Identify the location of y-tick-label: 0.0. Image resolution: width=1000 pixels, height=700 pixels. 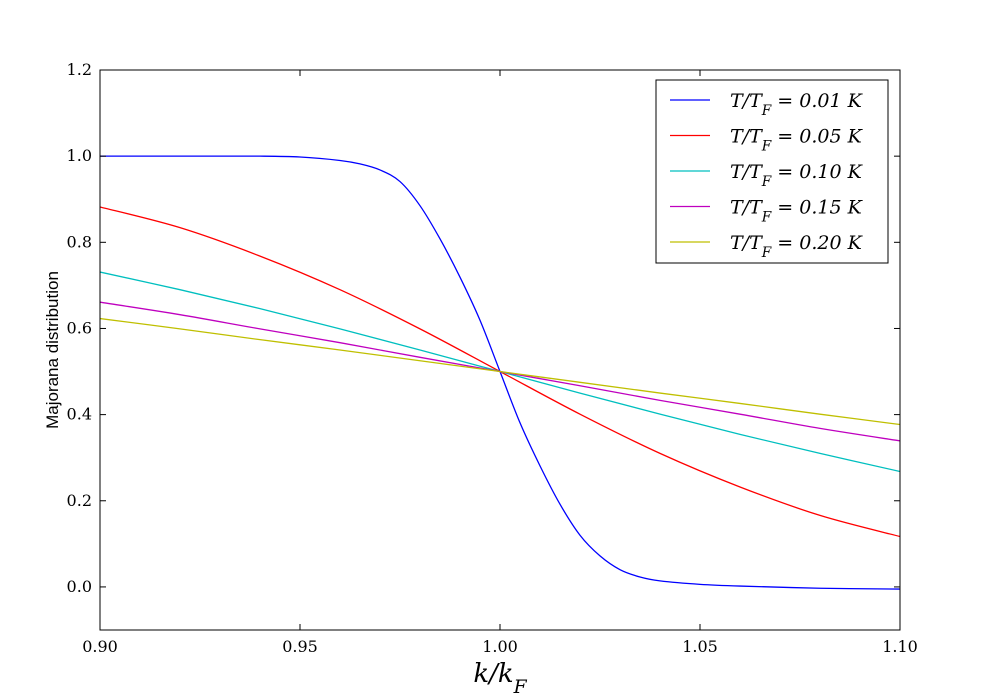
(79, 586).